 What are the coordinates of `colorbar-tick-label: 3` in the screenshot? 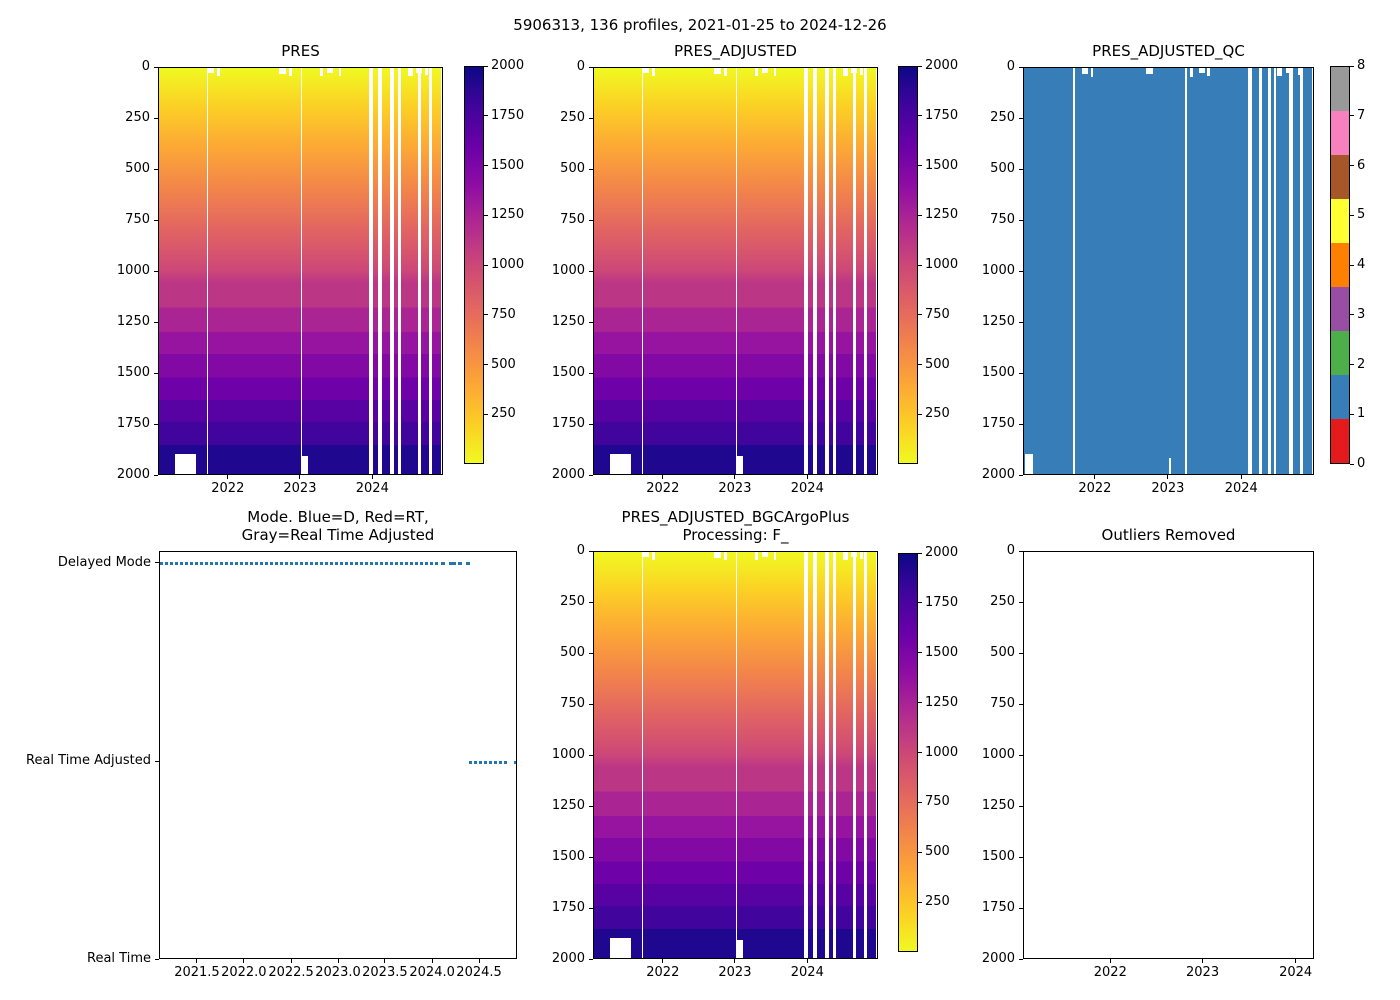 It's located at (1361, 314).